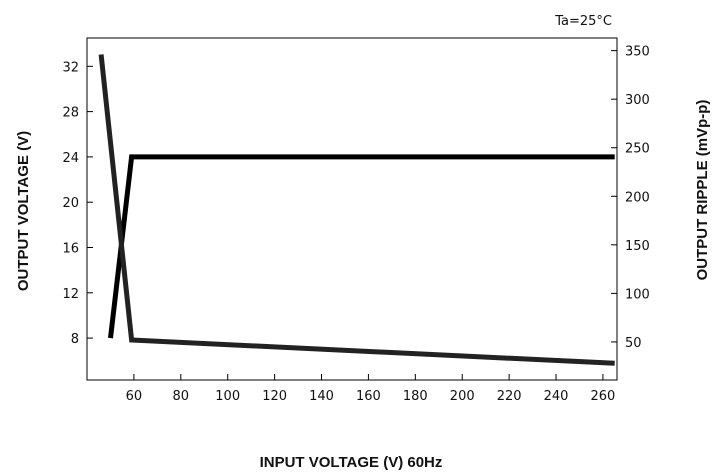  What do you see at coordinates (415, 396) in the screenshot?
I see `x-tick-label: 180` at bounding box center [415, 396].